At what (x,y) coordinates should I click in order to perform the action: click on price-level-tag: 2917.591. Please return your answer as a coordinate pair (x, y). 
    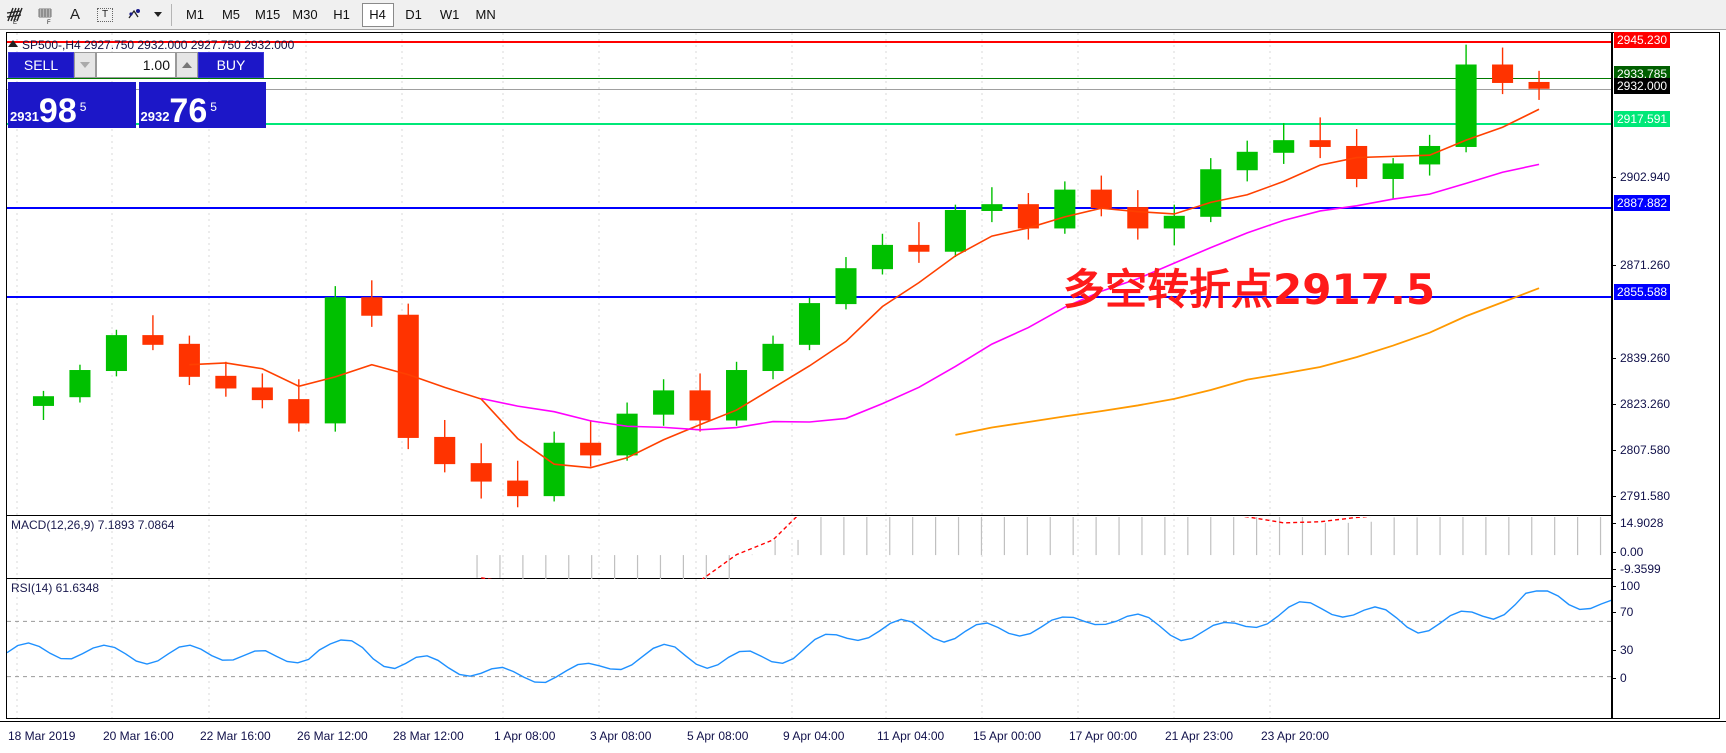
    Looking at the image, I should click on (1642, 119).